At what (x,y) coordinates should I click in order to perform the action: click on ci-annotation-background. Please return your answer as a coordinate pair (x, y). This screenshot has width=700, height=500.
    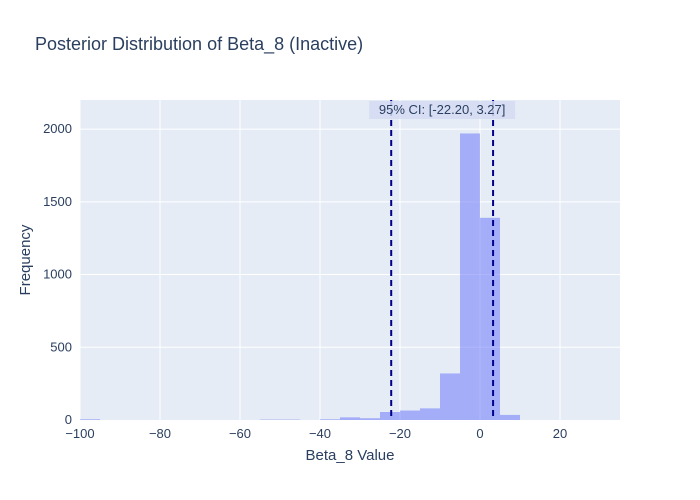
    Looking at the image, I should click on (442, 110).